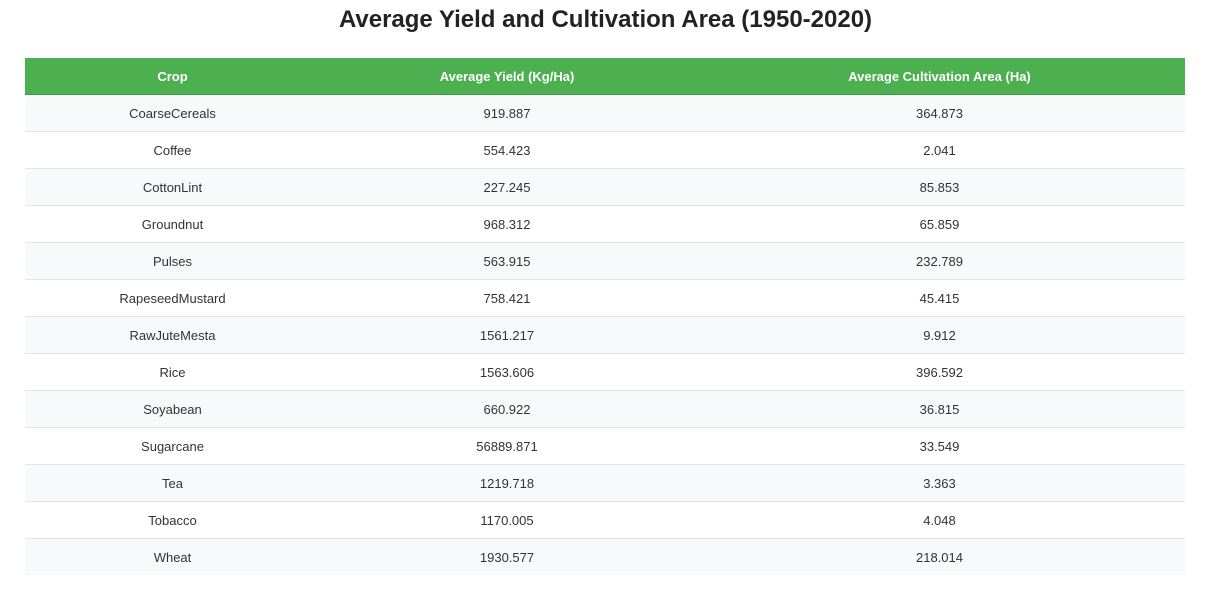 The width and height of the screenshot is (1211, 611). Describe the element at coordinates (172, 409) in the screenshot. I see `table-cell-crop: Soyabean` at that location.